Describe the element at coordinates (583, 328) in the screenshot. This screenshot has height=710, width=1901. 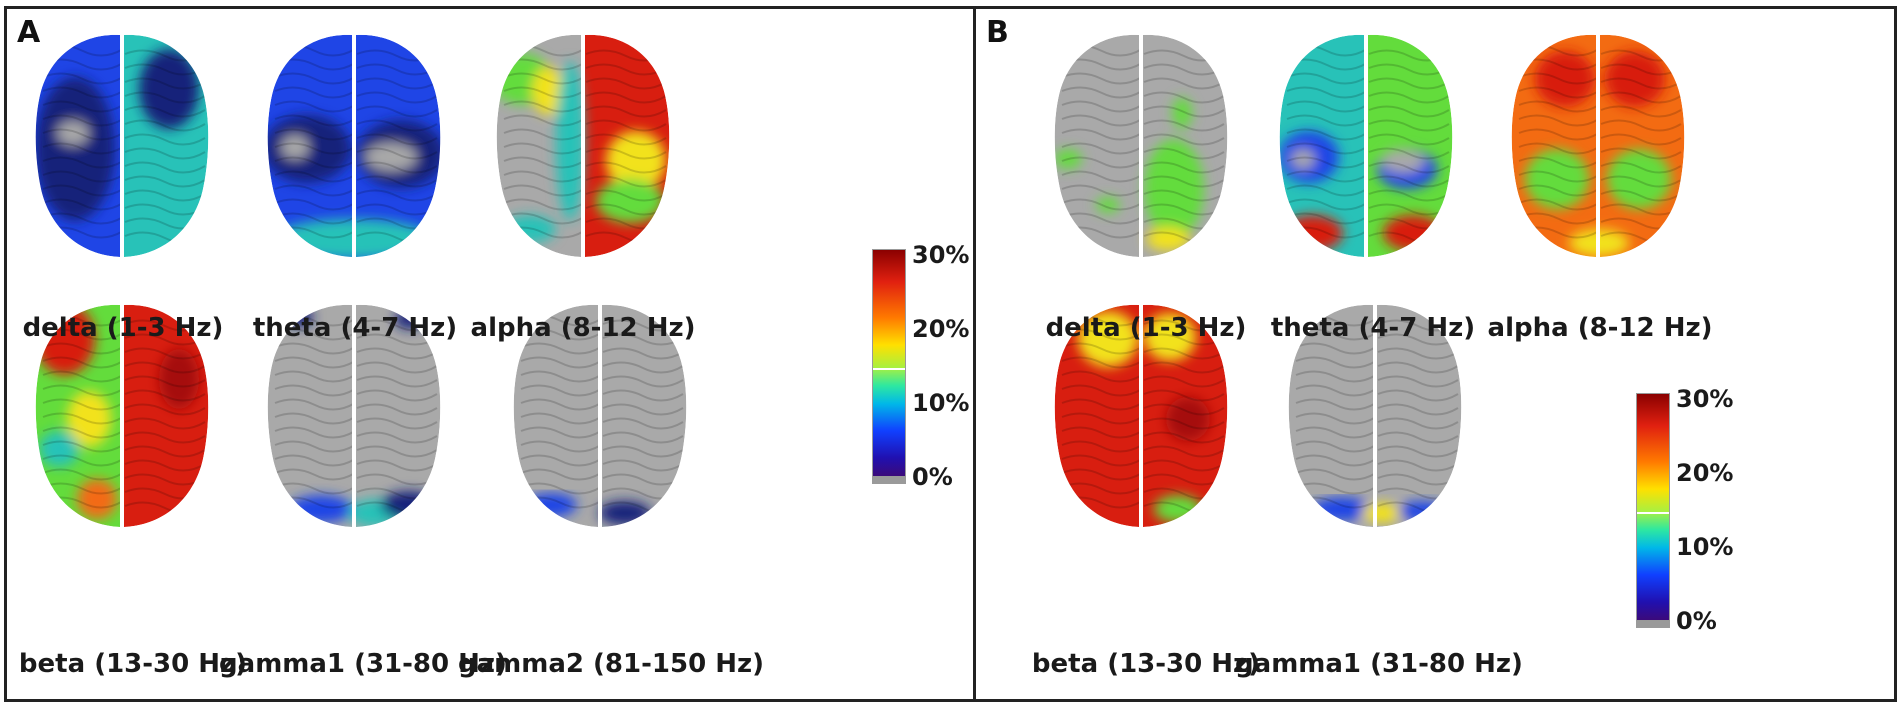
I see `caption-alpha-a: alpha (8-12 Hz)` at that location.